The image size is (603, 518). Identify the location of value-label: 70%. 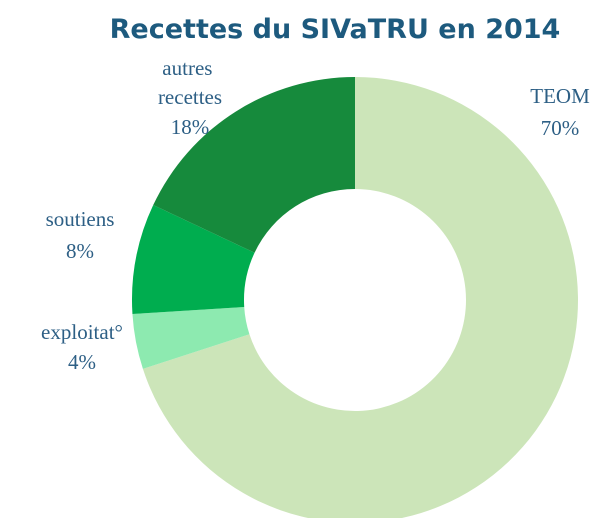
(560, 128).